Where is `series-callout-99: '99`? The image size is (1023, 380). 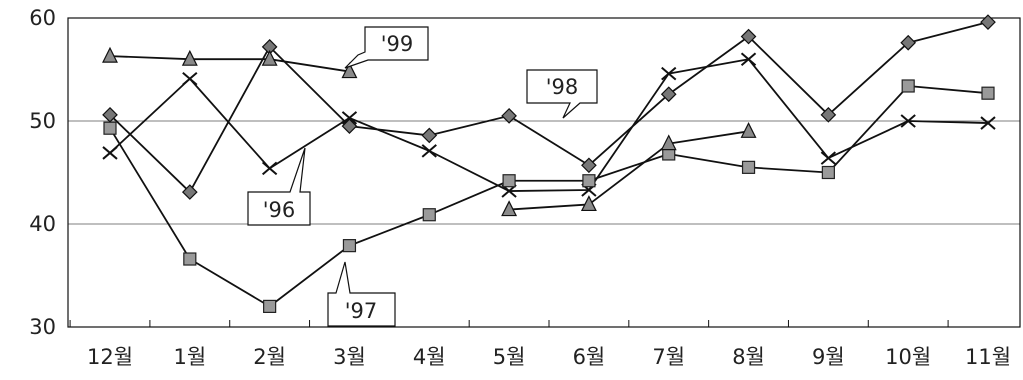
series-callout-99: '99 is located at coordinates (386, 47).